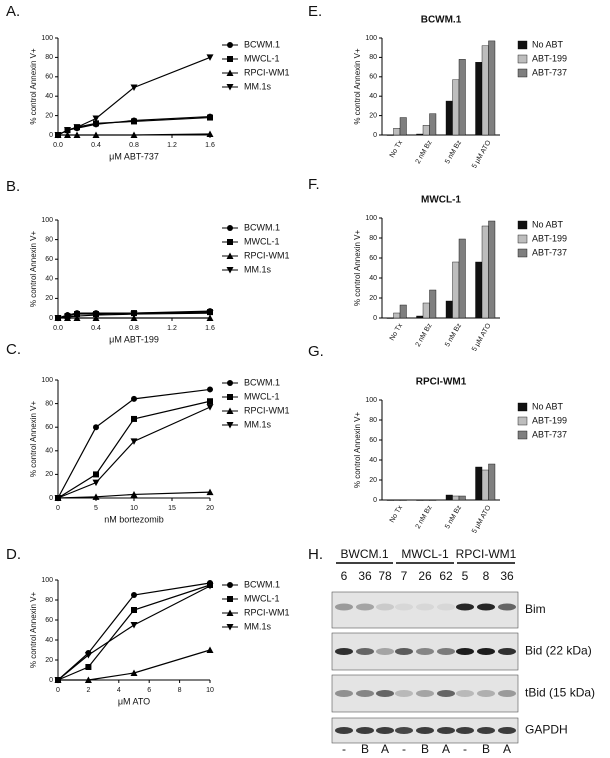 This screenshot has width=610, height=758. I want to click on legend-label: No ABT, so click(548, 224).